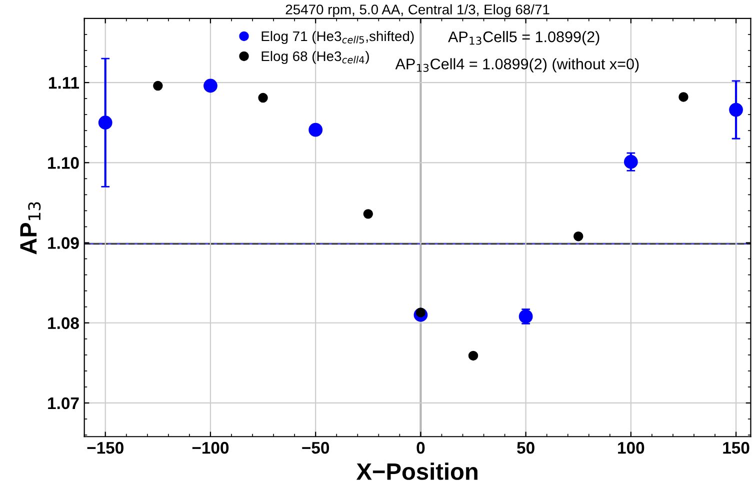 Image resolution: width=753 pixels, height=499 pixels. Describe the element at coordinates (210, 448) in the screenshot. I see `x-tick-label: −100` at that location.